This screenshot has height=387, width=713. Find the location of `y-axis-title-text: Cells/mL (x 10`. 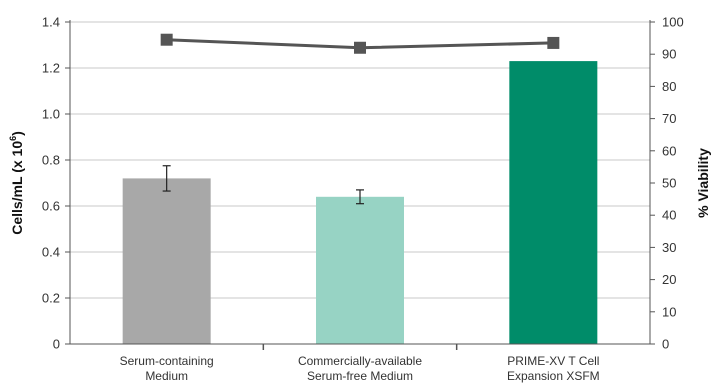

y-axis-title-text: Cells/mL (x 10 is located at coordinates (17, 188).